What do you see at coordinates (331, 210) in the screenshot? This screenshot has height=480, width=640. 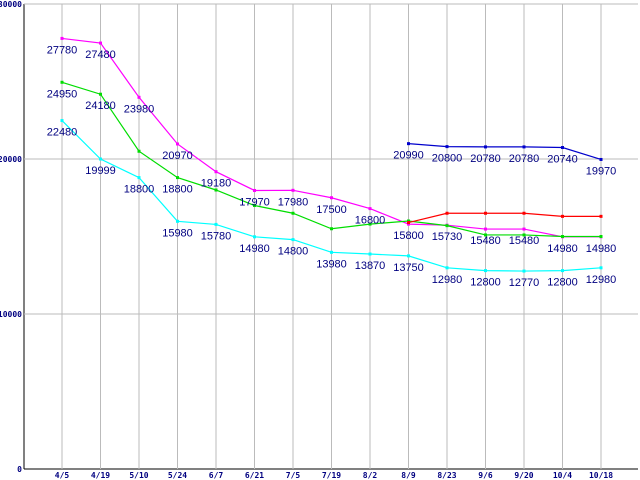 I see `data-label: 17500` at bounding box center [331, 210].